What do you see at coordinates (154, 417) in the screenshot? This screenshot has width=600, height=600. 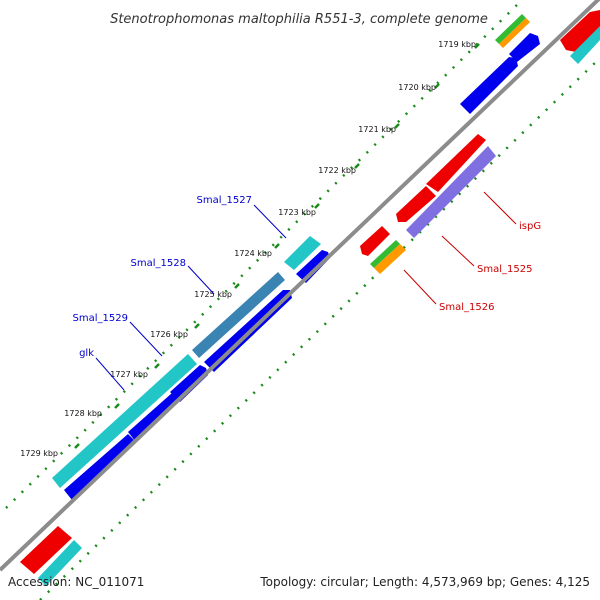 I see `feature-blue-mid` at bounding box center [154, 417].